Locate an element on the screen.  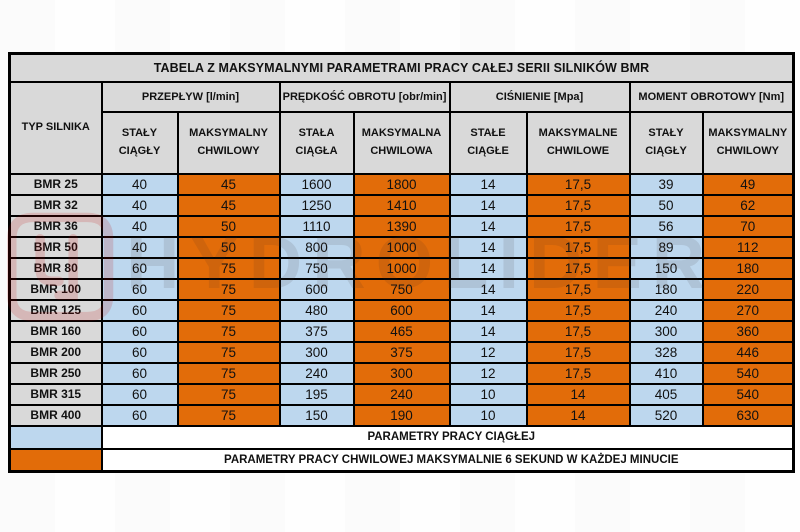
torque-momentary-value: 270 is located at coordinates (748, 310).